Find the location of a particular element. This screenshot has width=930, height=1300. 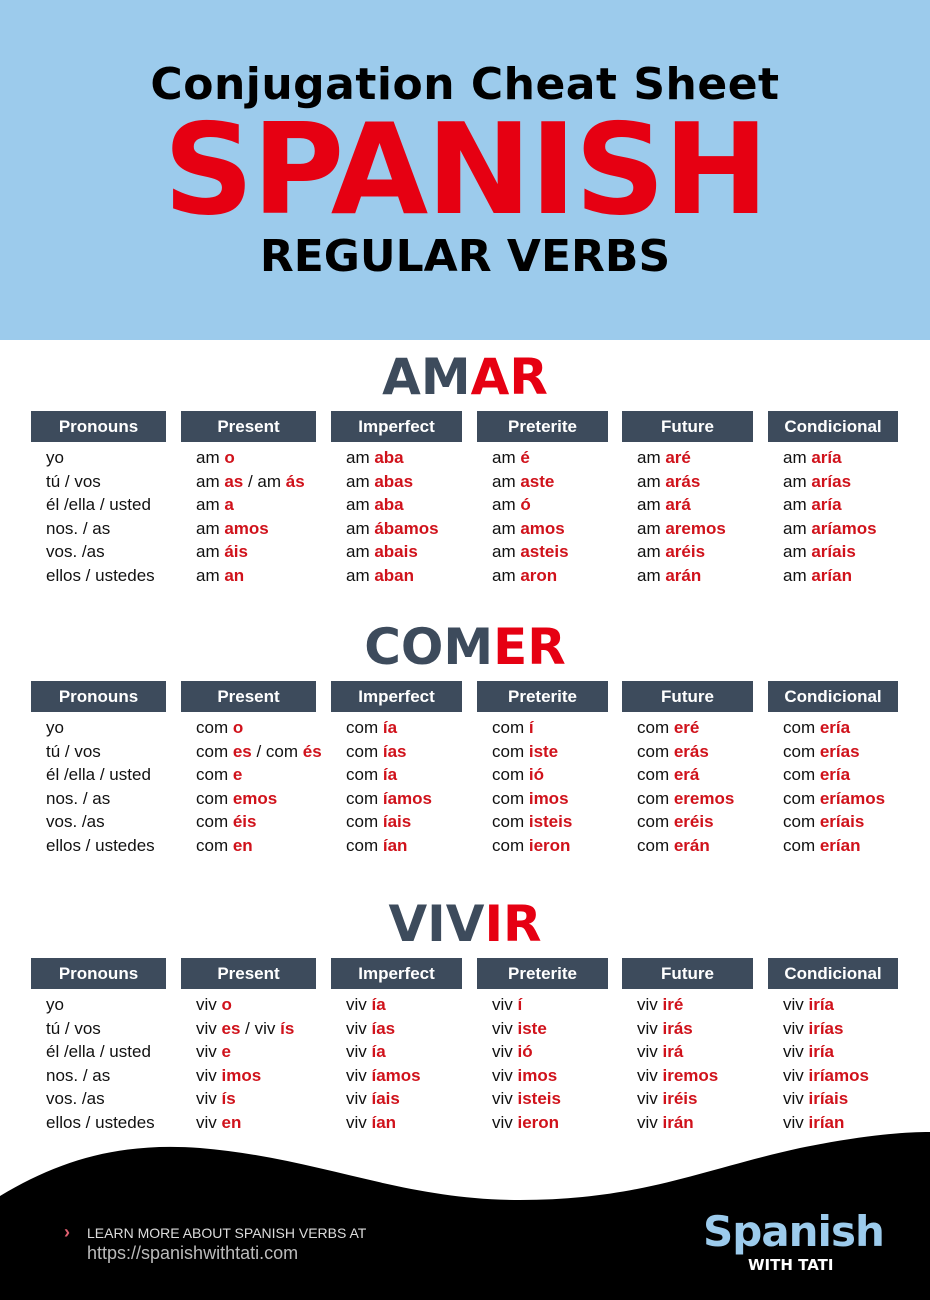

conjugation-cell: am ó is located at coordinates (542, 505).